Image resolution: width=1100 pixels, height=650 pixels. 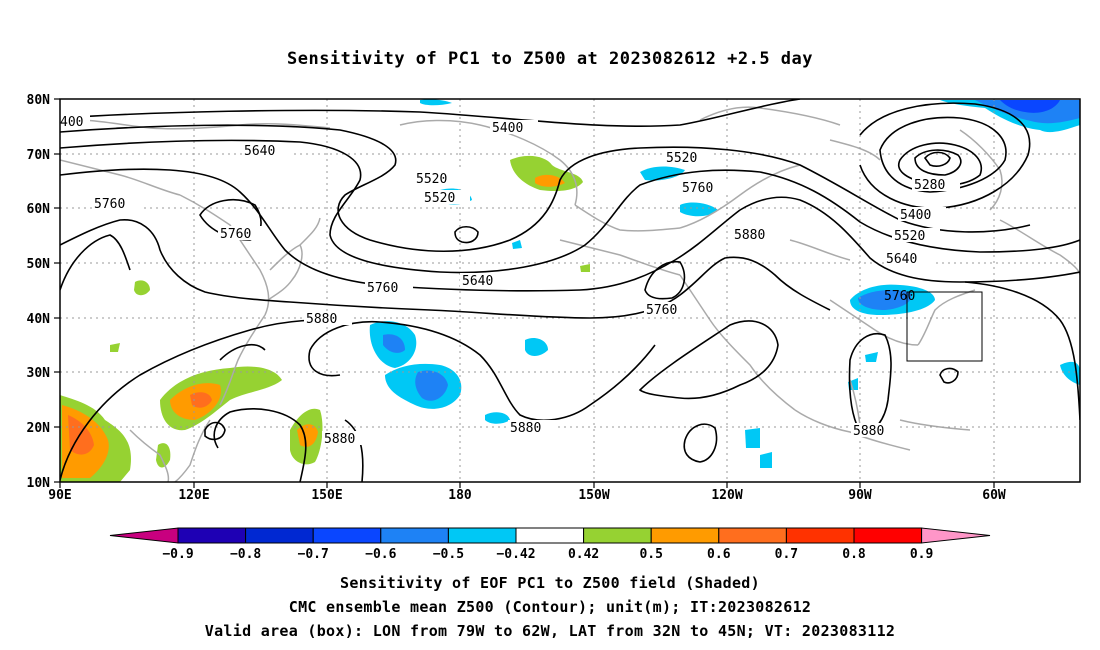 I want to click on shade-atl-blue, so click(x=885, y=300).